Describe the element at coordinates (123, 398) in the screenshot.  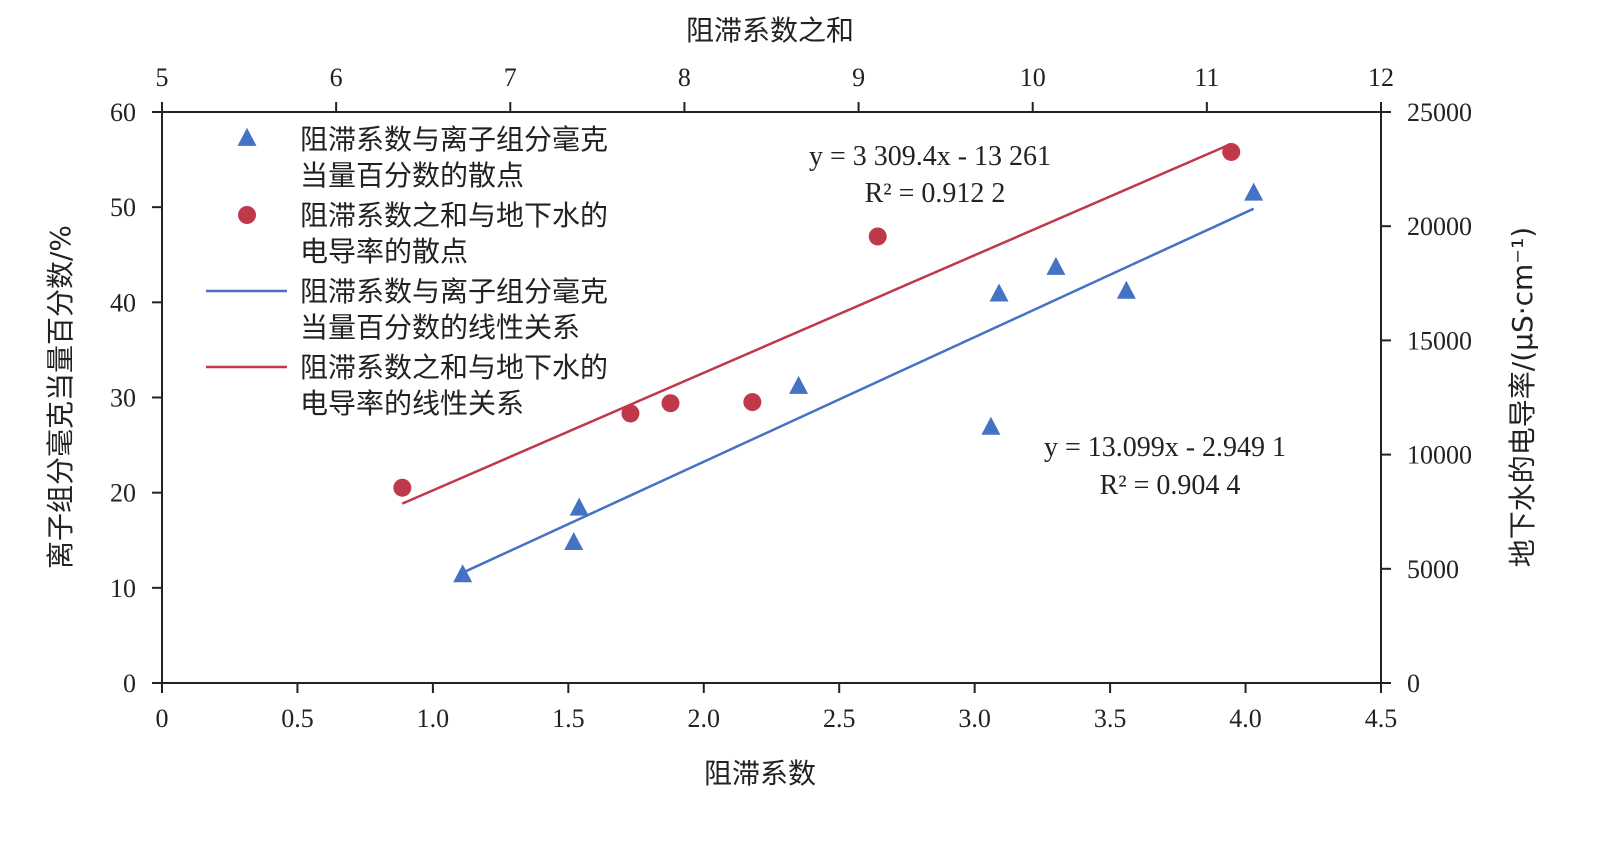
I see `y-tick-label: 30` at that location.